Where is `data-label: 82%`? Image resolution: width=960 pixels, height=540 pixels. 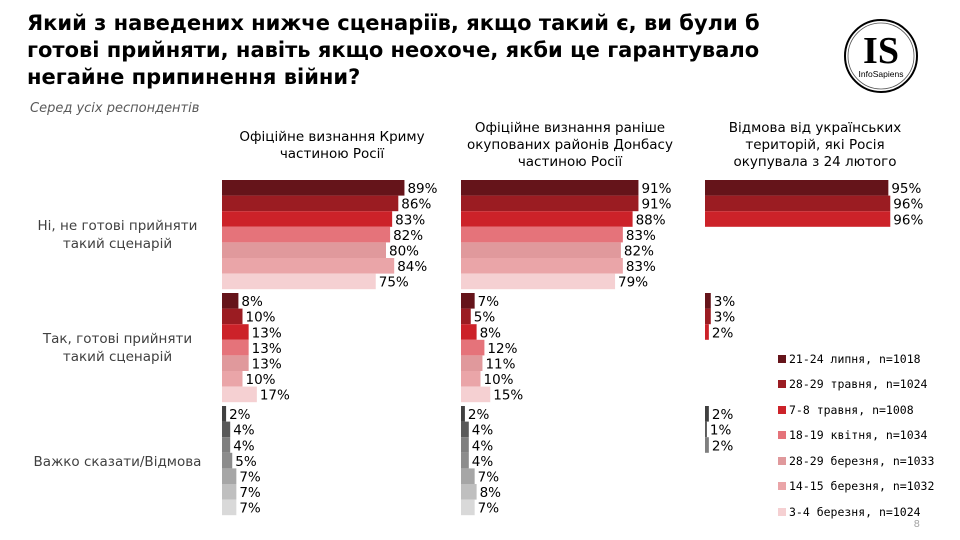
data-label: 82% is located at coordinates (408, 236).